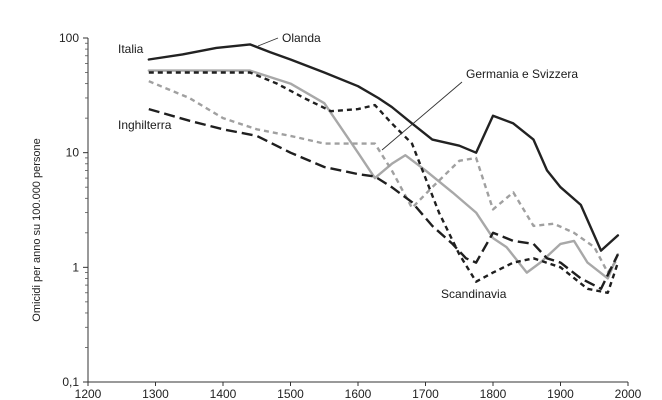 The image size is (662, 400). I want to click on series-label-inghilterra: Inghilterra, so click(145, 125).